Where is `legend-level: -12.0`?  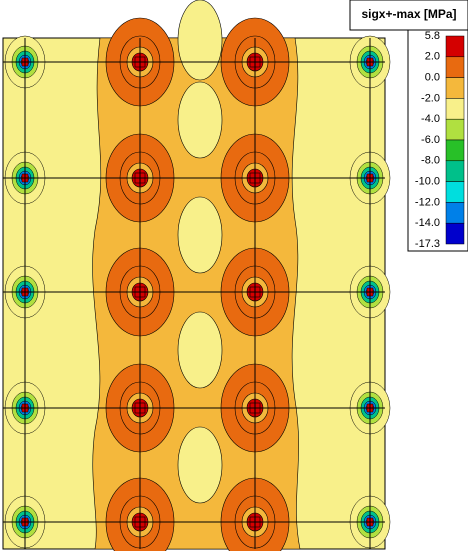
legend-level: -12.0 is located at coordinates (427, 202).